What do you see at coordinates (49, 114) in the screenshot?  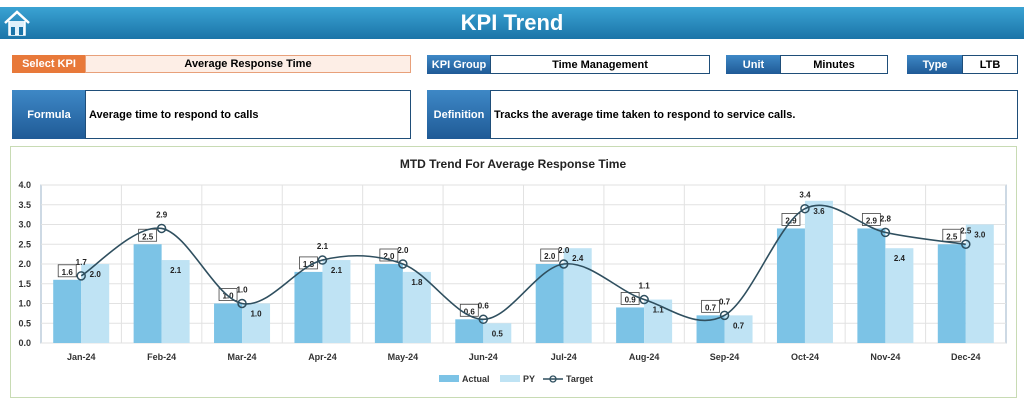 I see `formula-label: Formula` at bounding box center [49, 114].